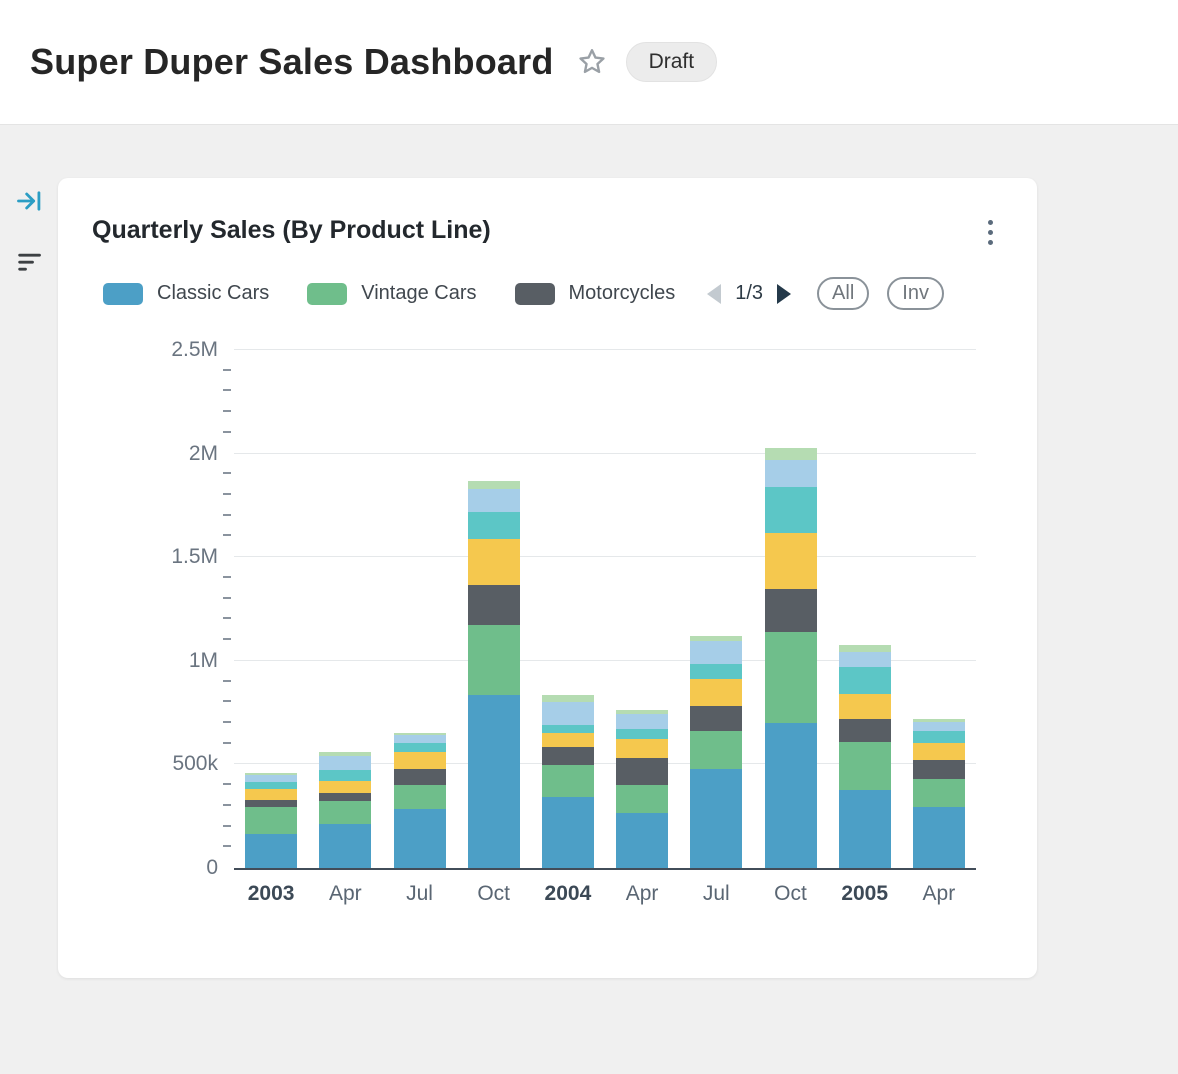  Describe the element at coordinates (990, 232) in the screenshot. I see `kebab-menu-icon` at that location.